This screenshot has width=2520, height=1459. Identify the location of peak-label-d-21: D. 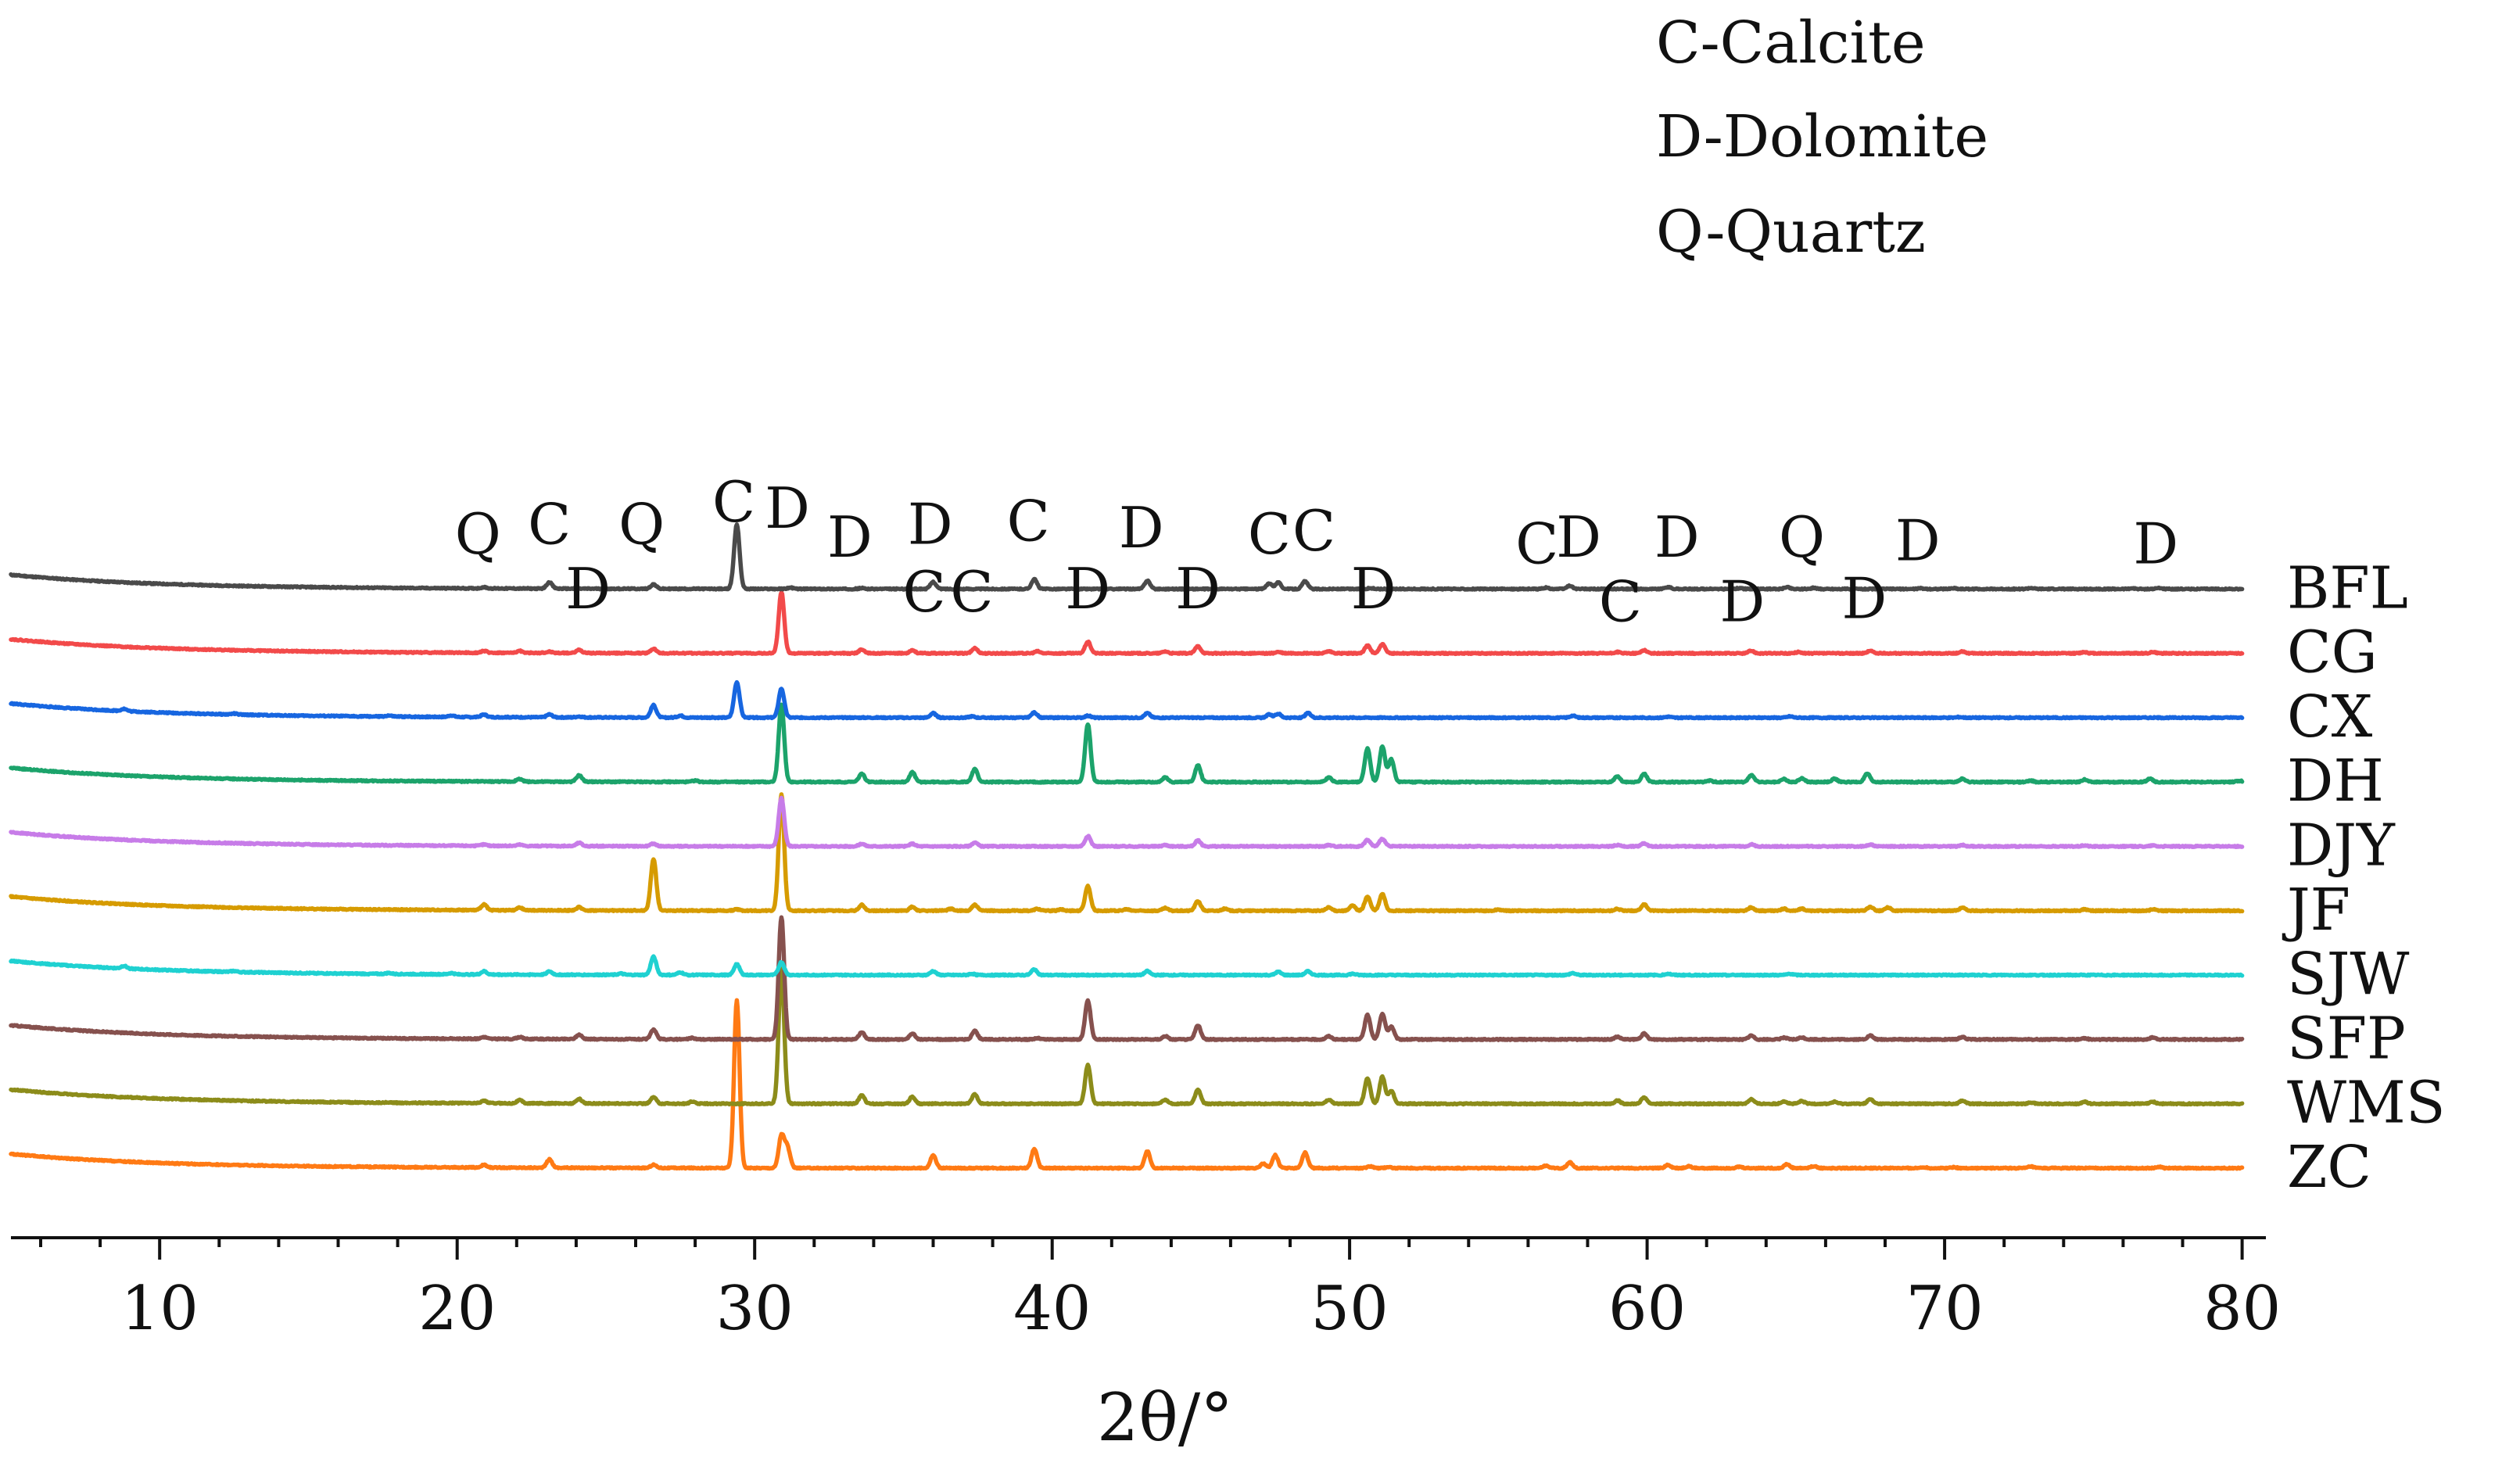
(1198, 589).